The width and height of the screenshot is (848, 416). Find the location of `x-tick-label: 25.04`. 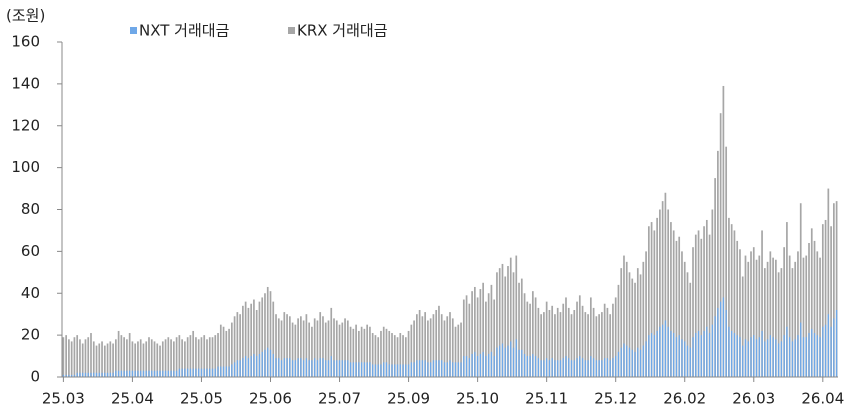

x-tick-label: 25.04 is located at coordinates (132, 399).